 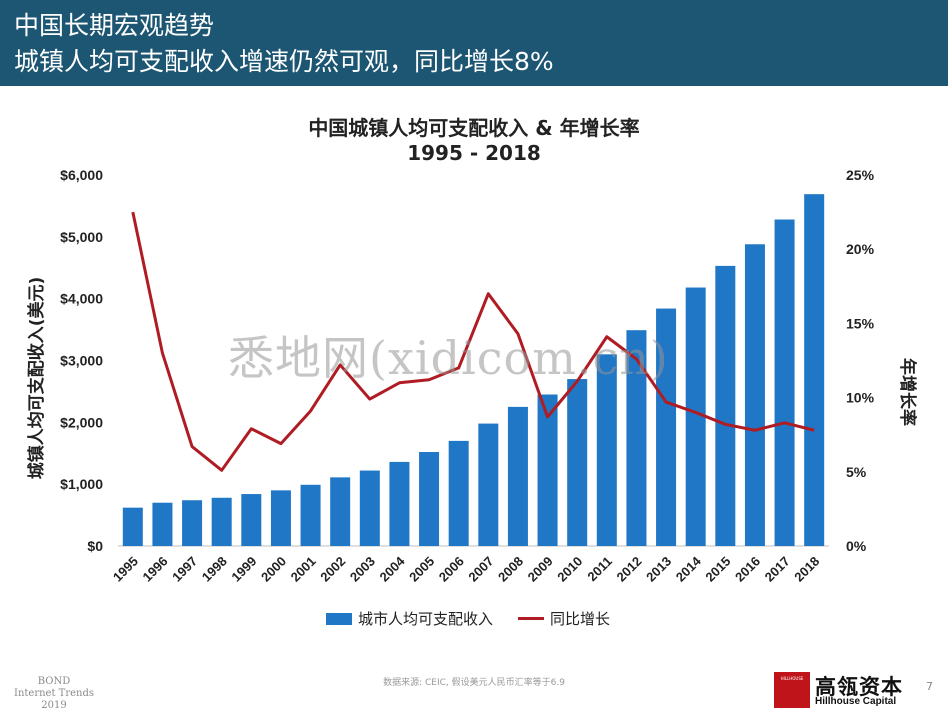 I want to click on x-tick-label: 2018, so click(x=806, y=569).